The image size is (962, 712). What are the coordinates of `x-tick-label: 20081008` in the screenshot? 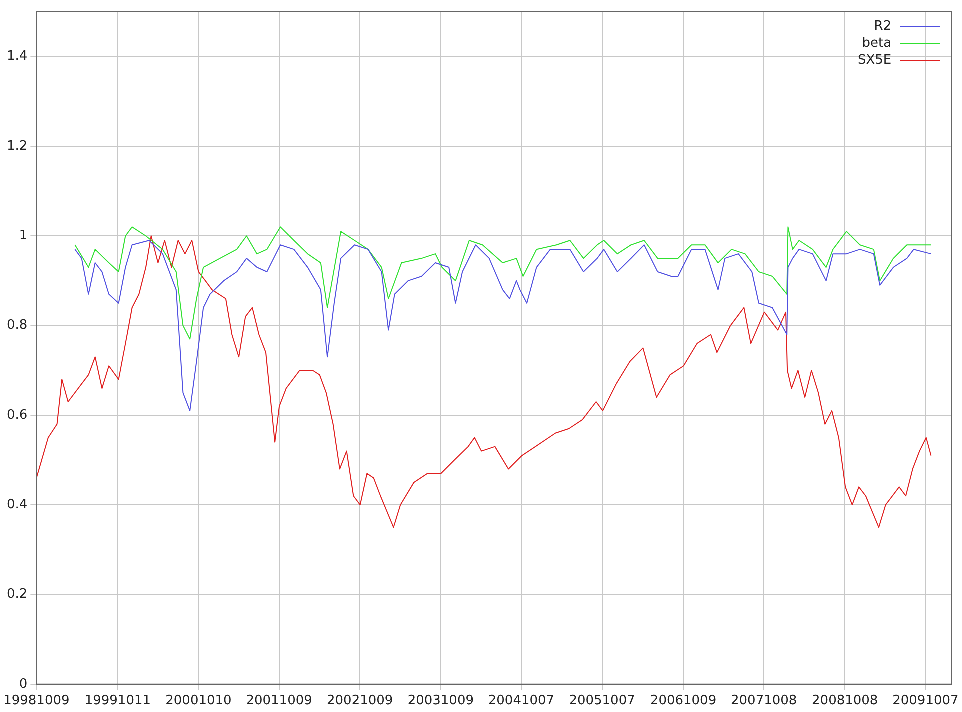 It's located at (845, 701).